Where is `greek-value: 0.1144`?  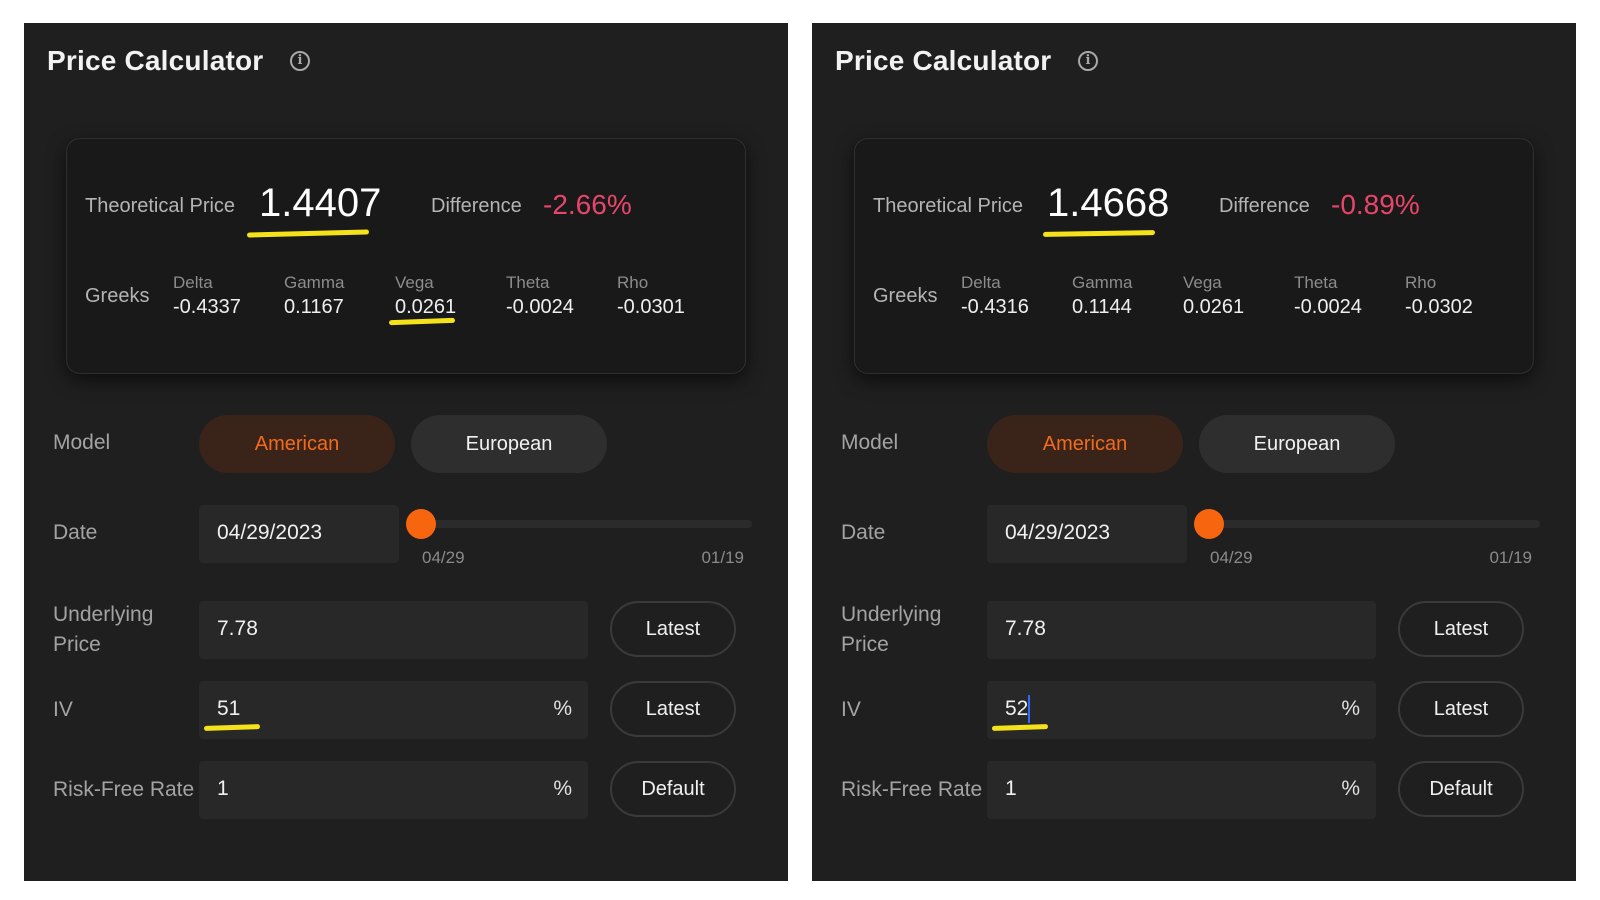 greek-value: 0.1144 is located at coordinates (1102, 307).